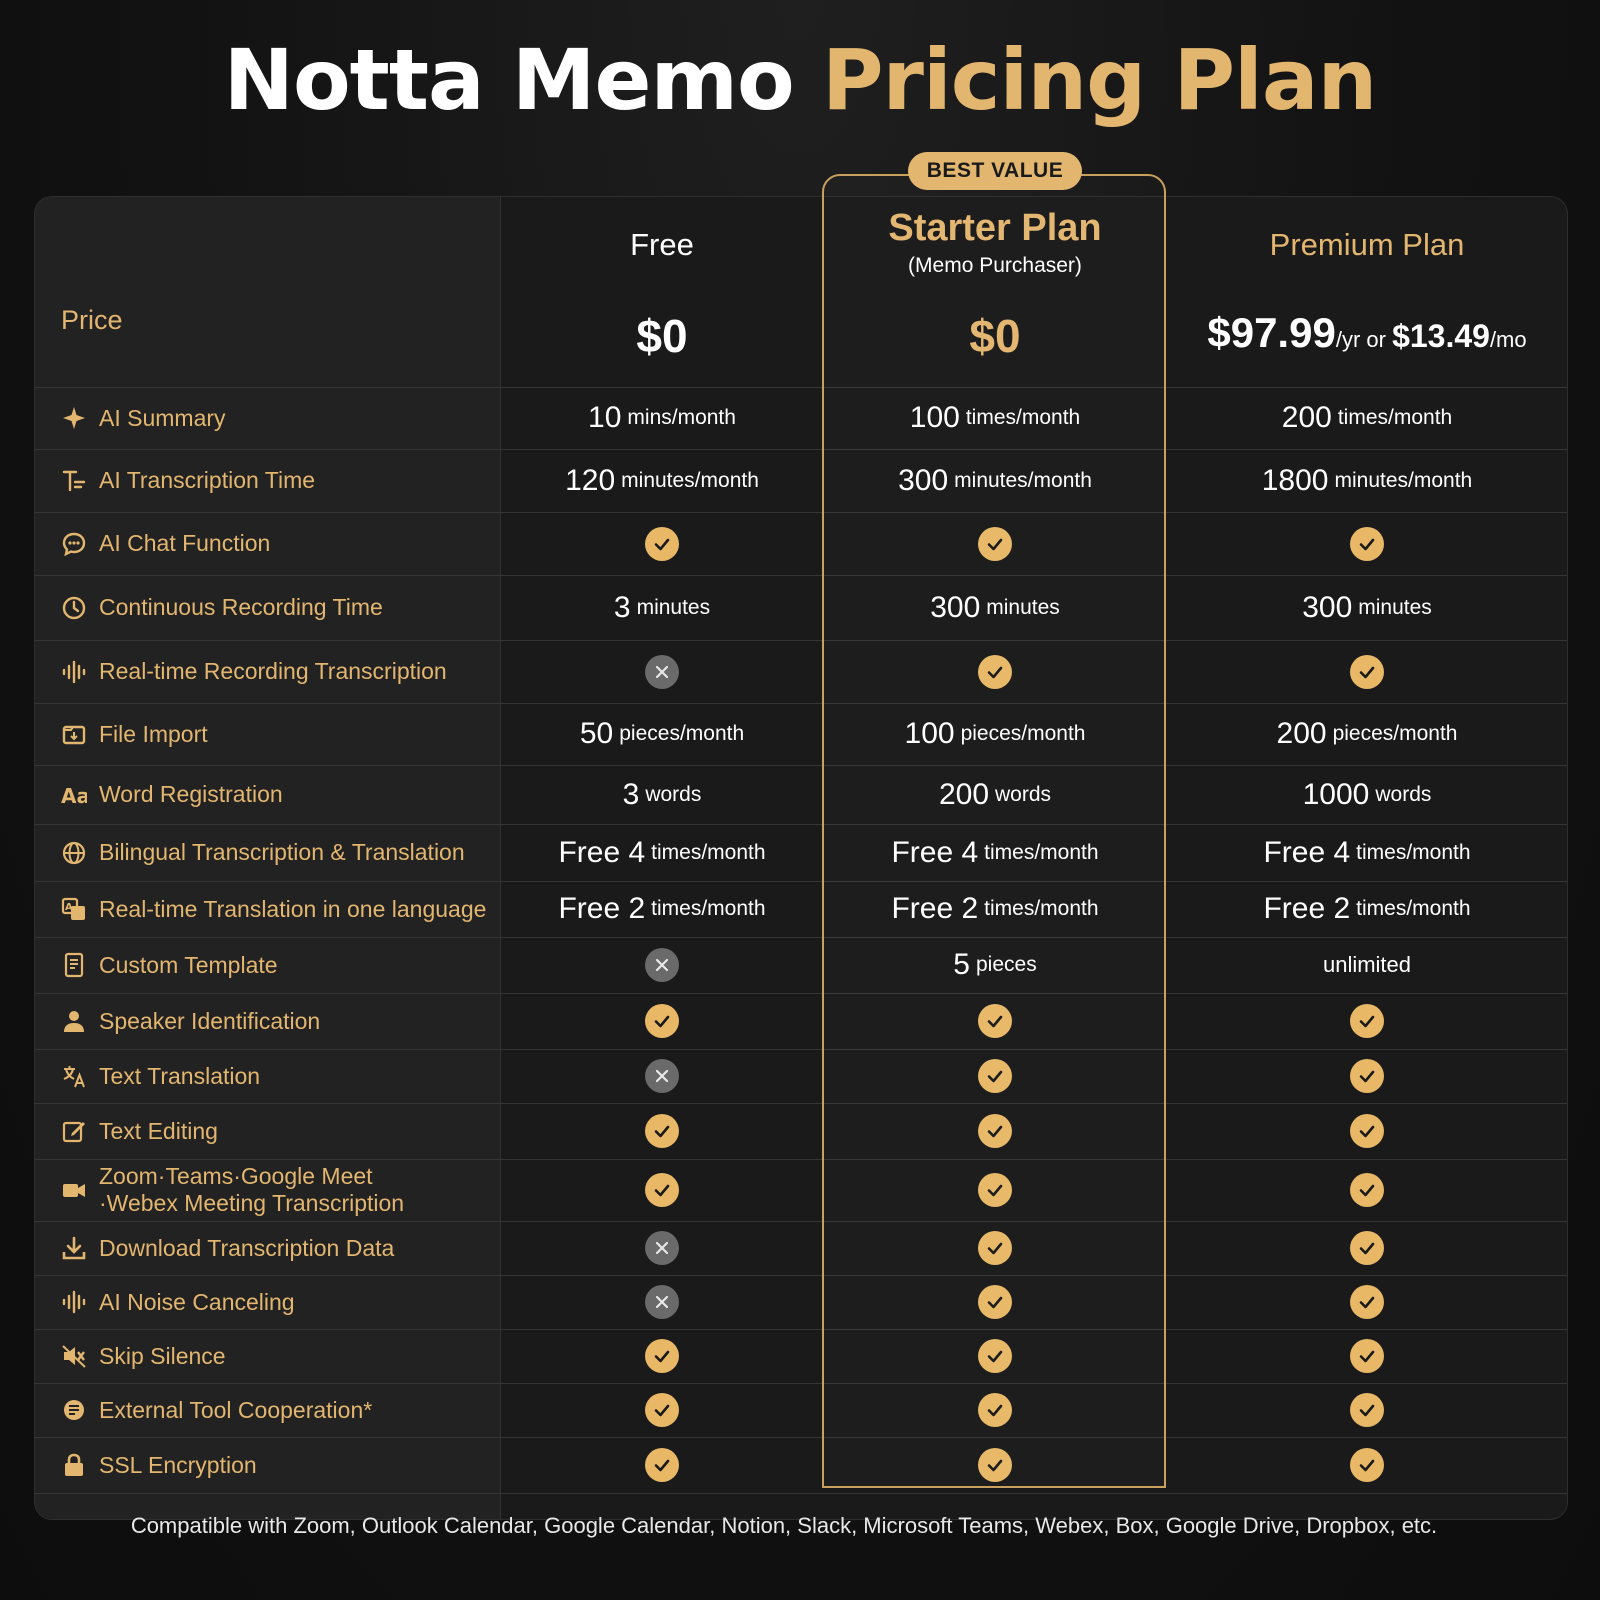  I want to click on value-number: 1000, so click(1336, 794).